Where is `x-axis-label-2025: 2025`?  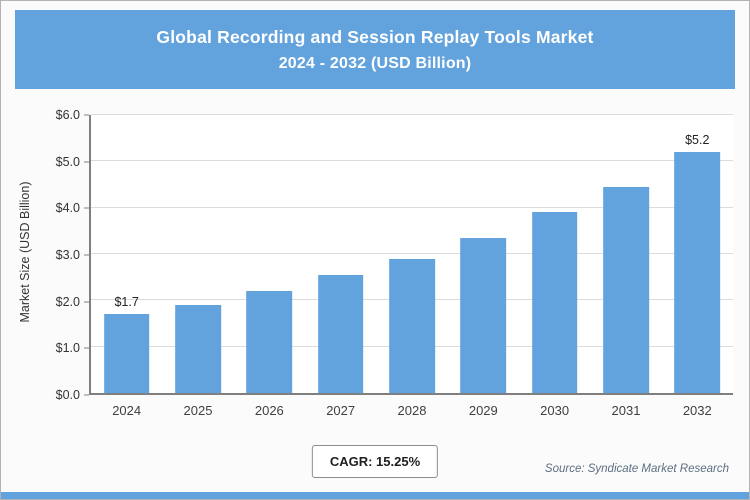
x-axis-label-2025: 2025 is located at coordinates (198, 410).